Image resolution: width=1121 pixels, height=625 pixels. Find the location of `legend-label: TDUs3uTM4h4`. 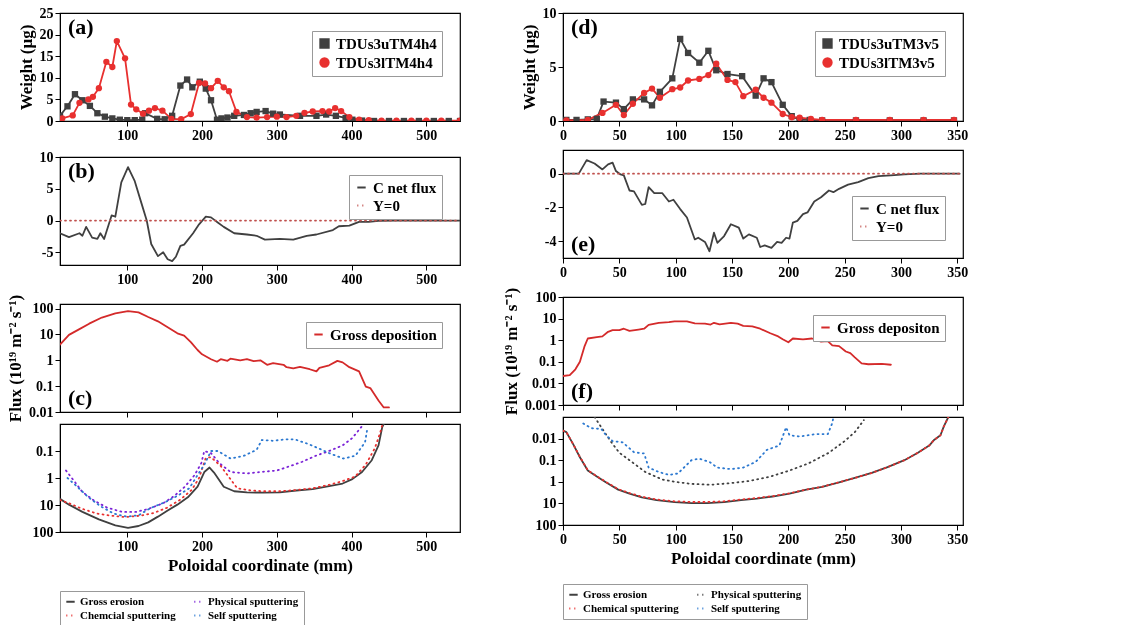

legend-label: TDUs3uTM4h4 is located at coordinates (387, 43).